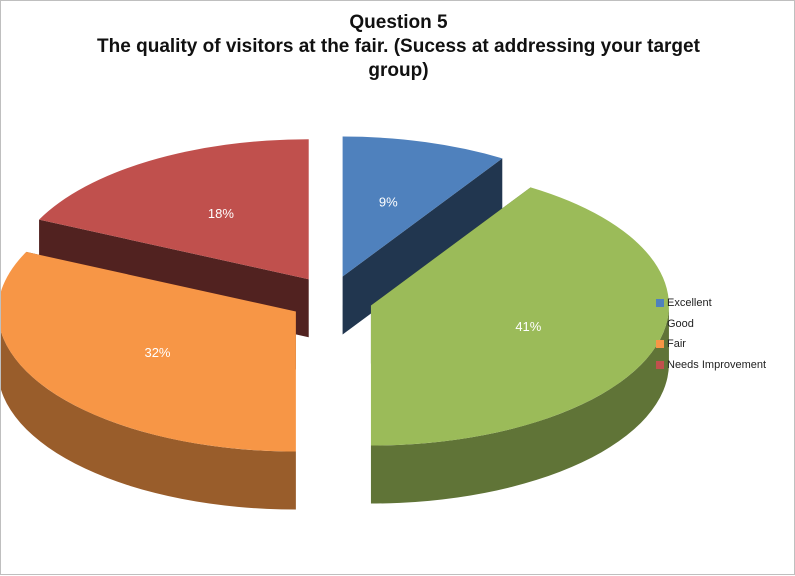 Image resolution: width=795 pixels, height=576 pixels. What do you see at coordinates (717, 364) in the screenshot?
I see `legend-label-needs-improvement: Needs Improvement` at bounding box center [717, 364].